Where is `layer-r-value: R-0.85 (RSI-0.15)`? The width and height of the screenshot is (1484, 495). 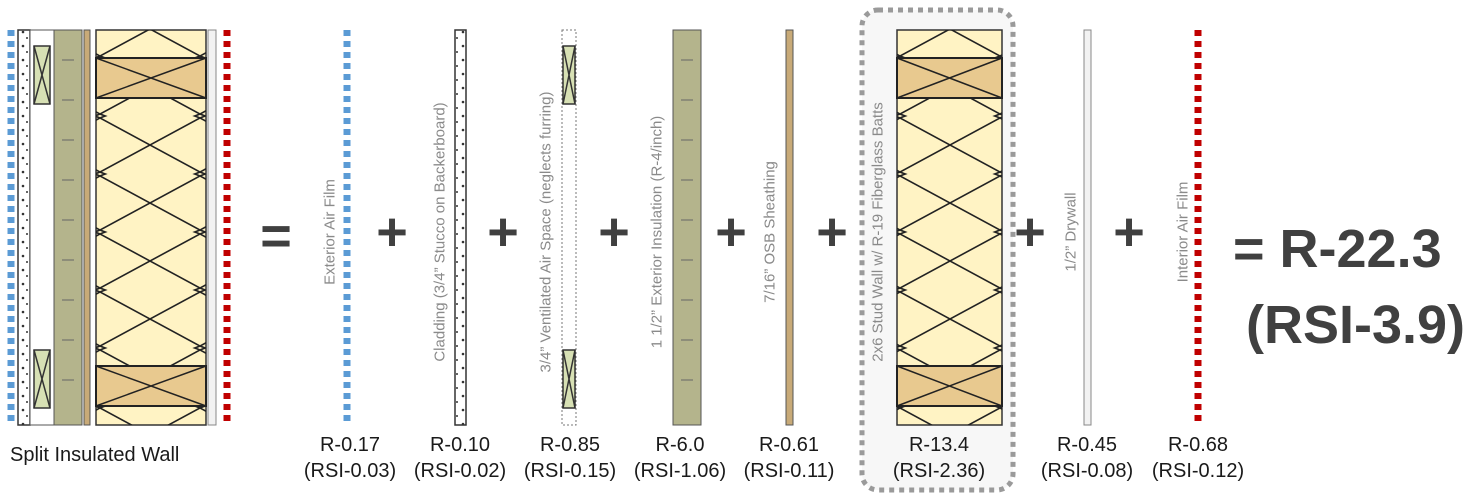
layer-r-value: R-0.85 (RSI-0.15) is located at coordinates (570, 458).